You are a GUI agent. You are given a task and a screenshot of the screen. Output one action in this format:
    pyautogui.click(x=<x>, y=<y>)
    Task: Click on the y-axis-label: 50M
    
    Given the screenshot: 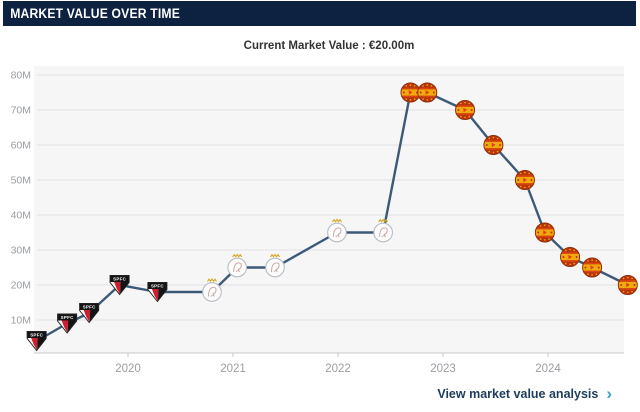 What is the action you would take?
    pyautogui.click(x=21, y=181)
    